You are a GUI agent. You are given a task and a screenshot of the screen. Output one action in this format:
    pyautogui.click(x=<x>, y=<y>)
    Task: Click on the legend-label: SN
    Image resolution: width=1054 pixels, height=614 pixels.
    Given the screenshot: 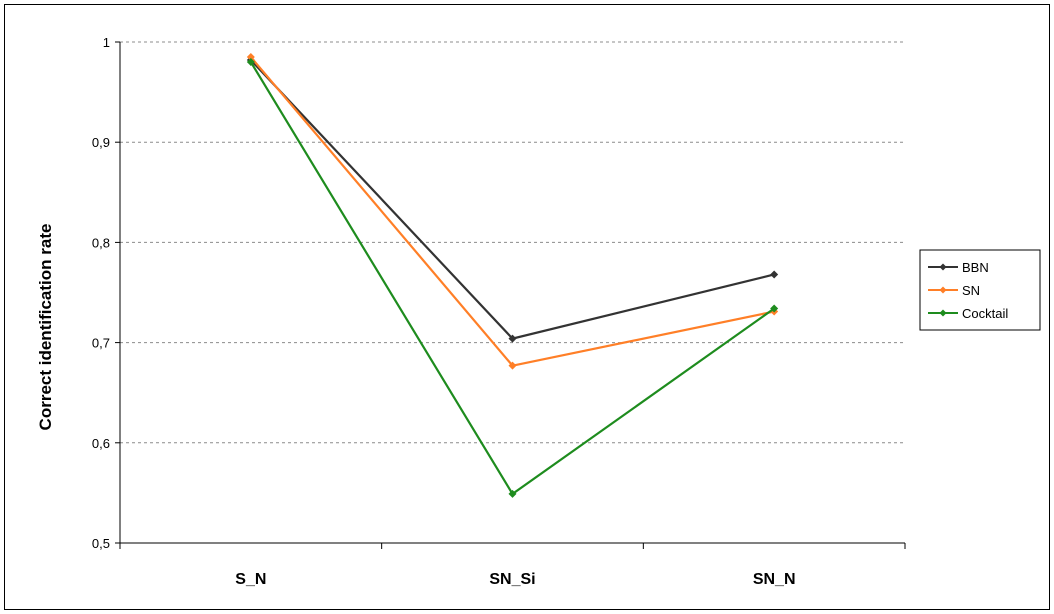 What is the action you would take?
    pyautogui.click(x=971, y=290)
    